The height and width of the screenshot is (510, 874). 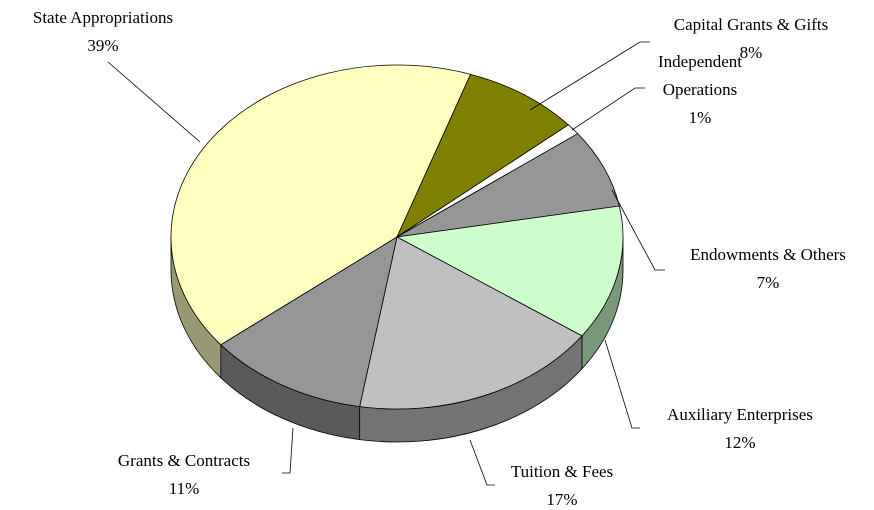 What do you see at coordinates (184, 460) in the screenshot?
I see `category-label: Grants & Contracts` at bounding box center [184, 460].